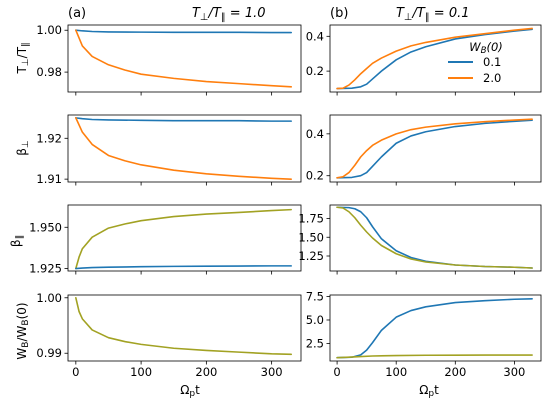  What do you see at coordinates (315, 320) in the screenshot?
I see `y-tick-label-b-row4: 5.0` at bounding box center [315, 320].